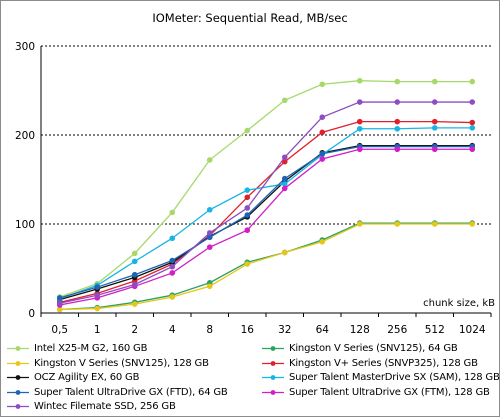 The height and width of the screenshot is (417, 500). I want to click on x-tick-label: 4, so click(172, 330).